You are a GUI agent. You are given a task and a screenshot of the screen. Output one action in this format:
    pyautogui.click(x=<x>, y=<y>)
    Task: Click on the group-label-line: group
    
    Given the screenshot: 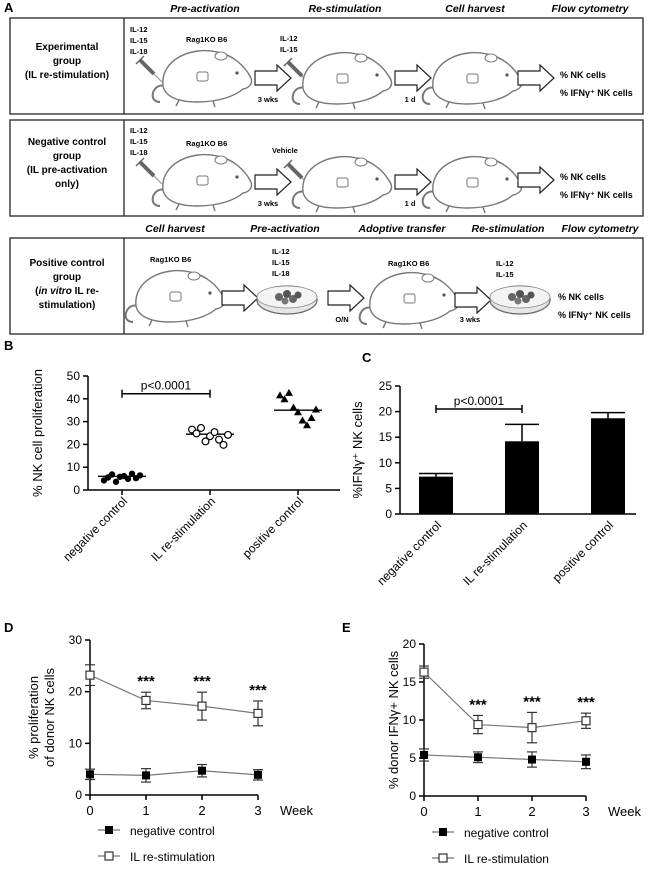 What is the action you would take?
    pyautogui.click(x=67, y=156)
    